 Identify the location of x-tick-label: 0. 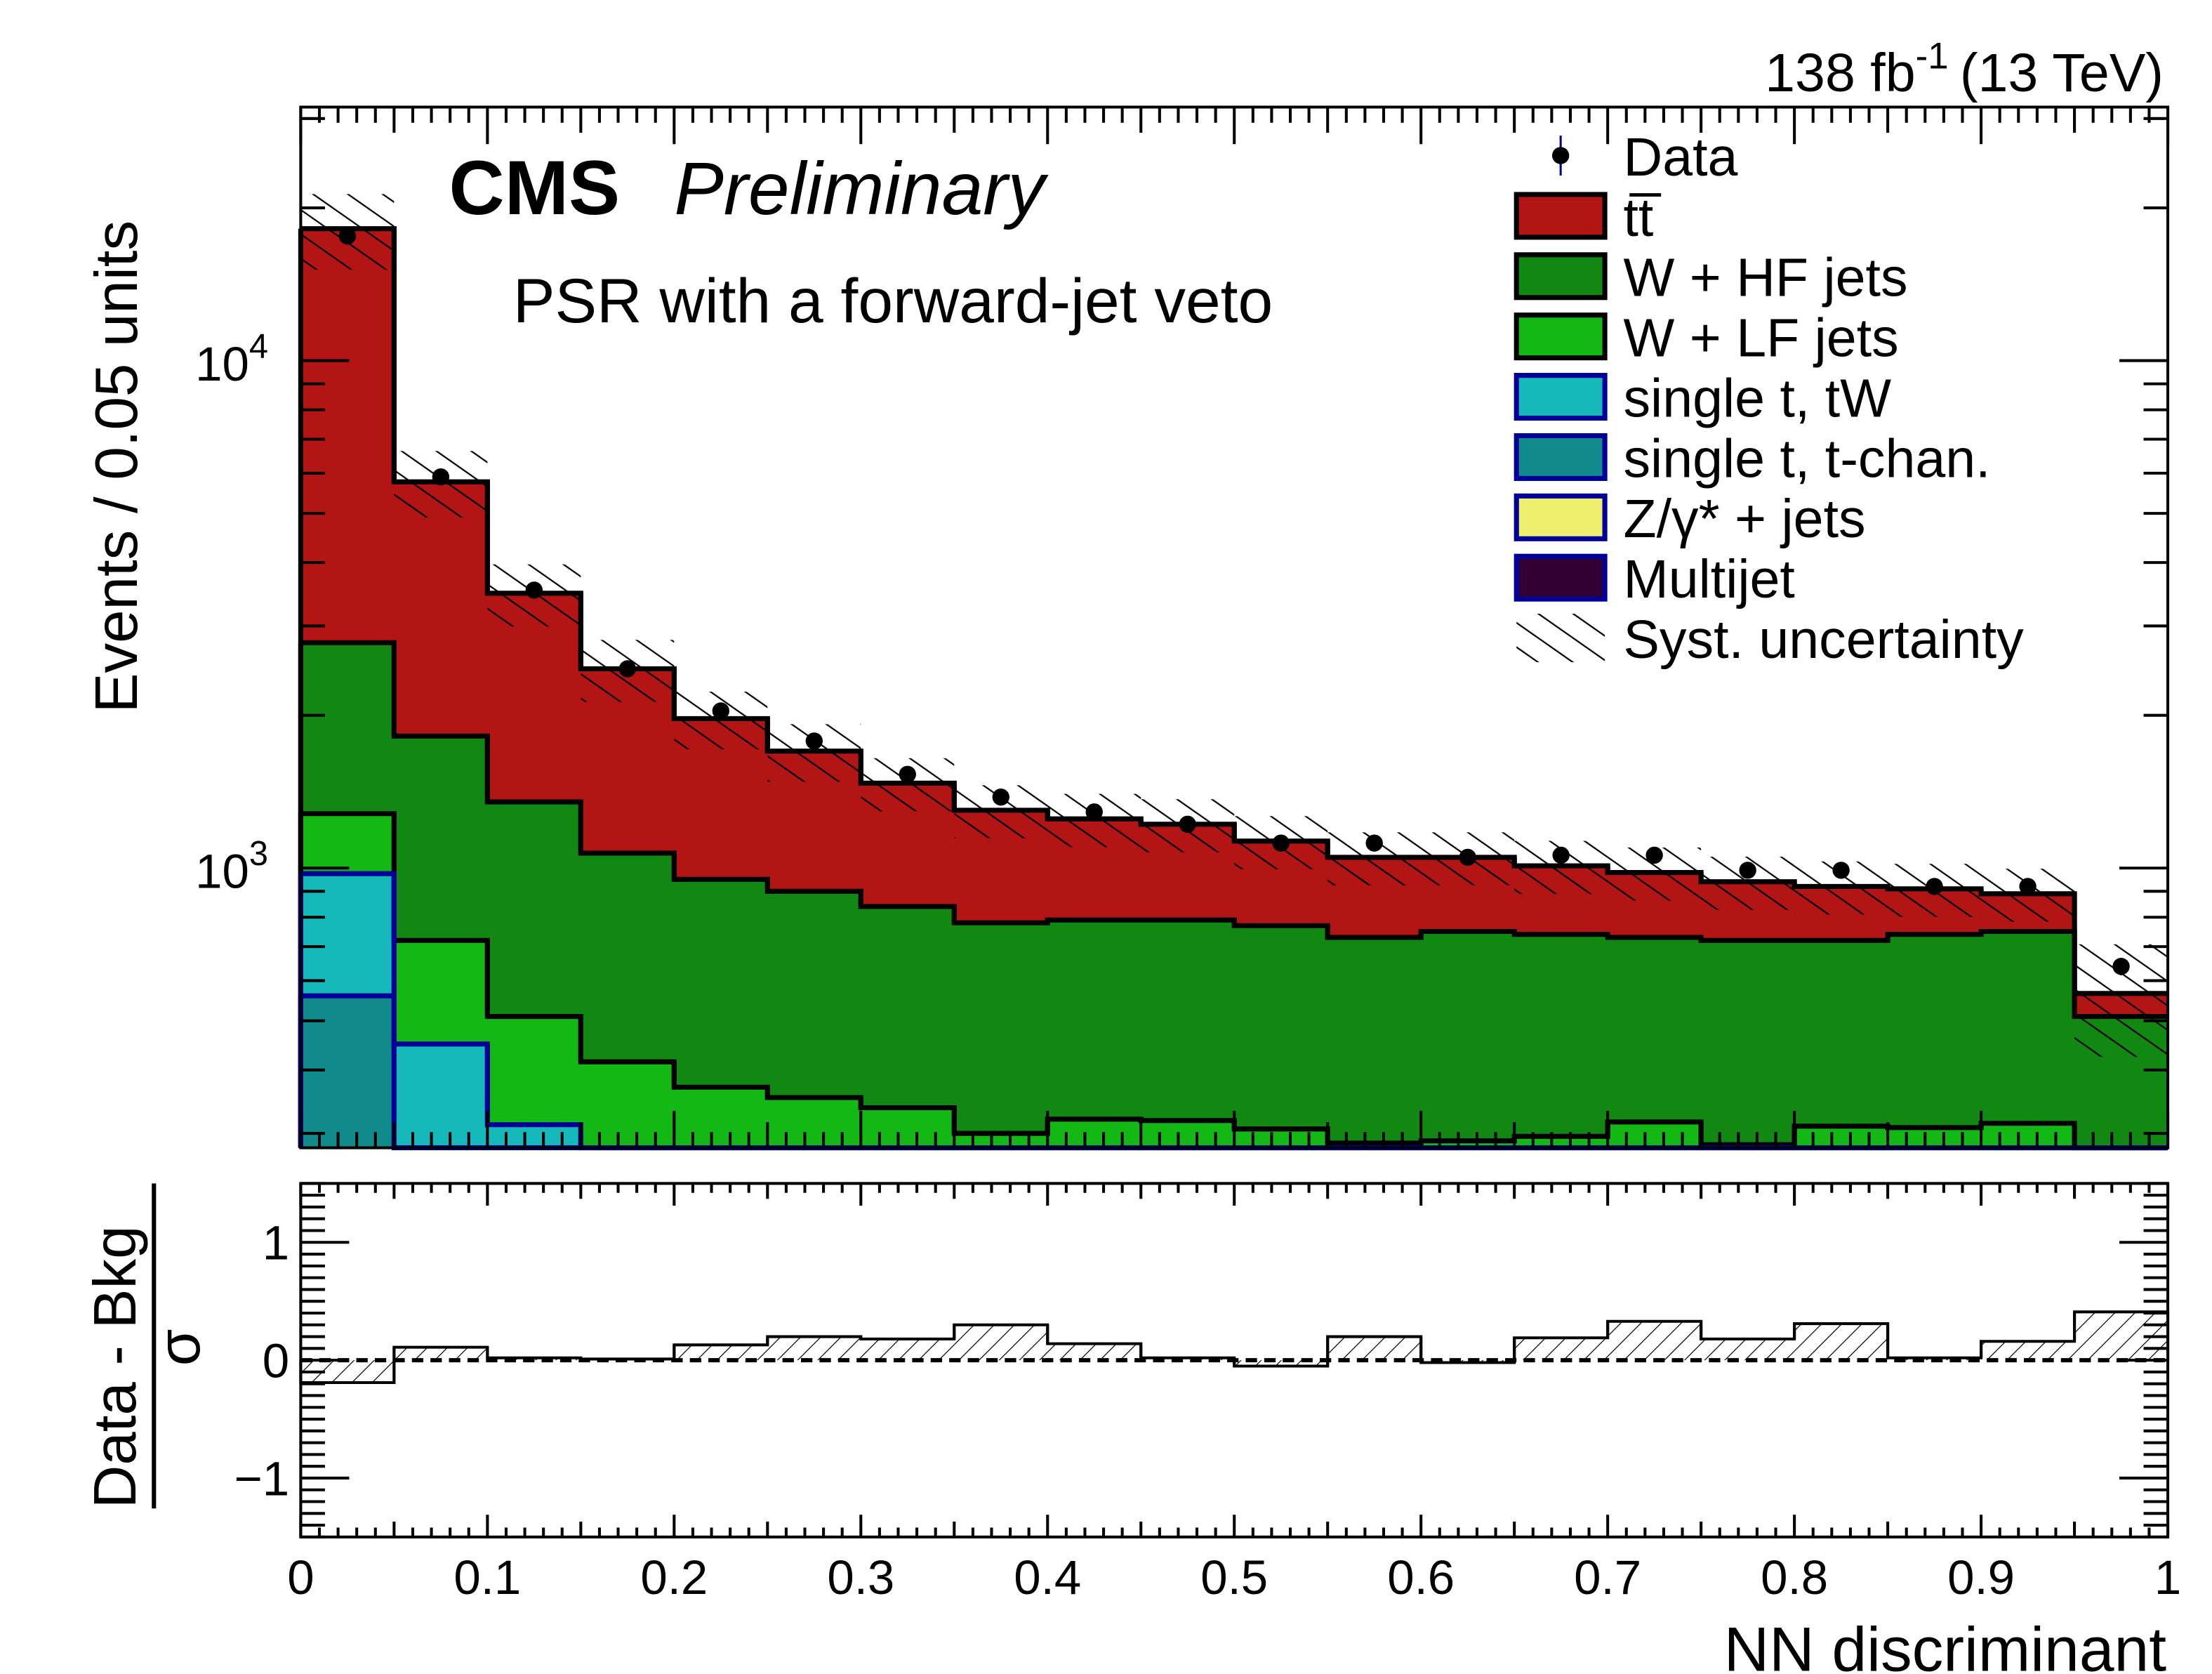
(301, 1577).